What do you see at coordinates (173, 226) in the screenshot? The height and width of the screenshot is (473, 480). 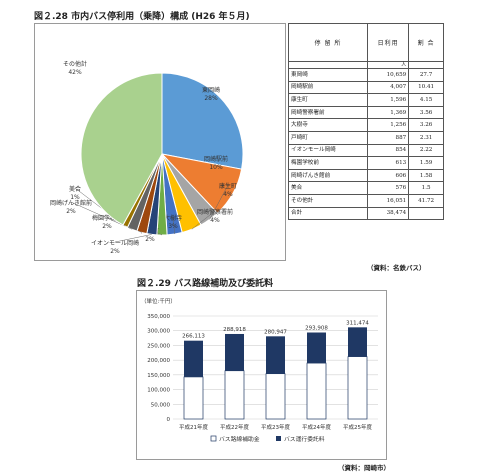 I see `pie-slice-percent: 3%` at bounding box center [173, 226].